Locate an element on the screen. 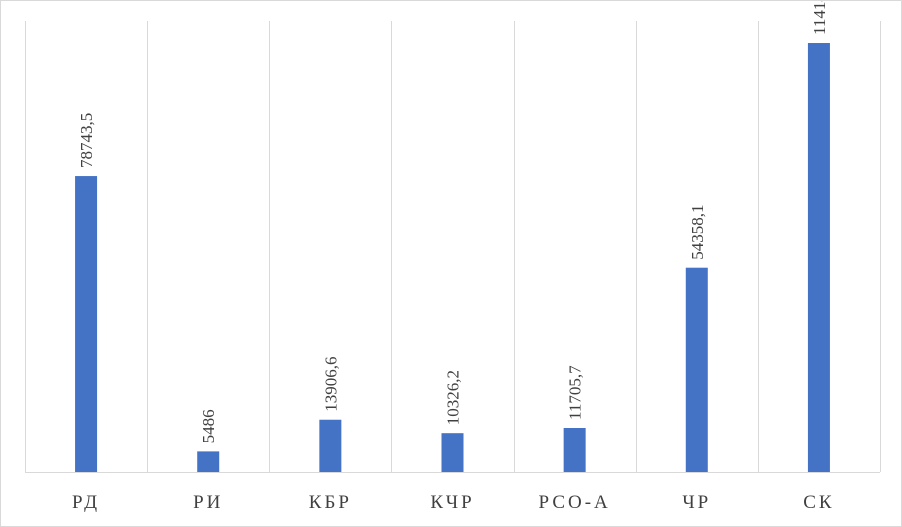 This screenshot has height=527, width=902. data-label-6: 114140,7 is located at coordinates (819, 18).